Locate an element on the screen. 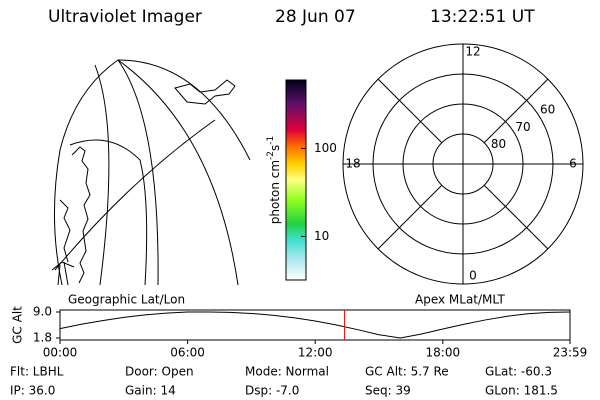  x-tick-label: 18:00 is located at coordinates (443, 353).